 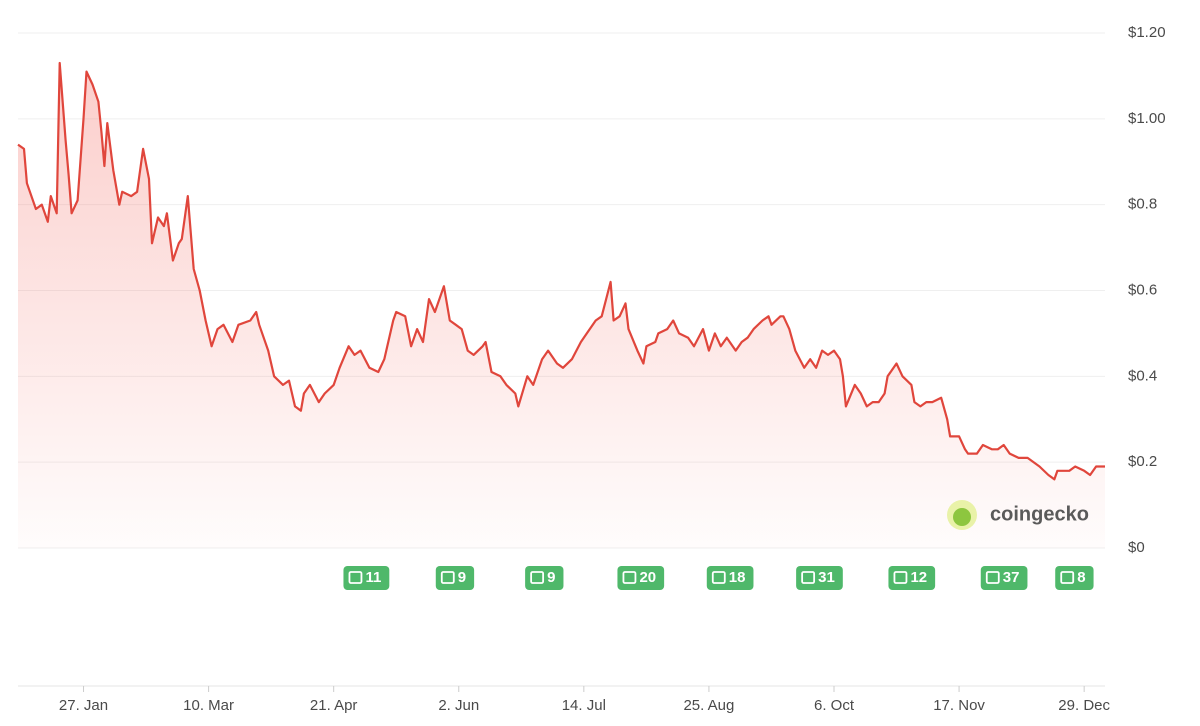 What do you see at coordinates (647, 577) in the screenshot?
I see `news-count: 20` at bounding box center [647, 577].